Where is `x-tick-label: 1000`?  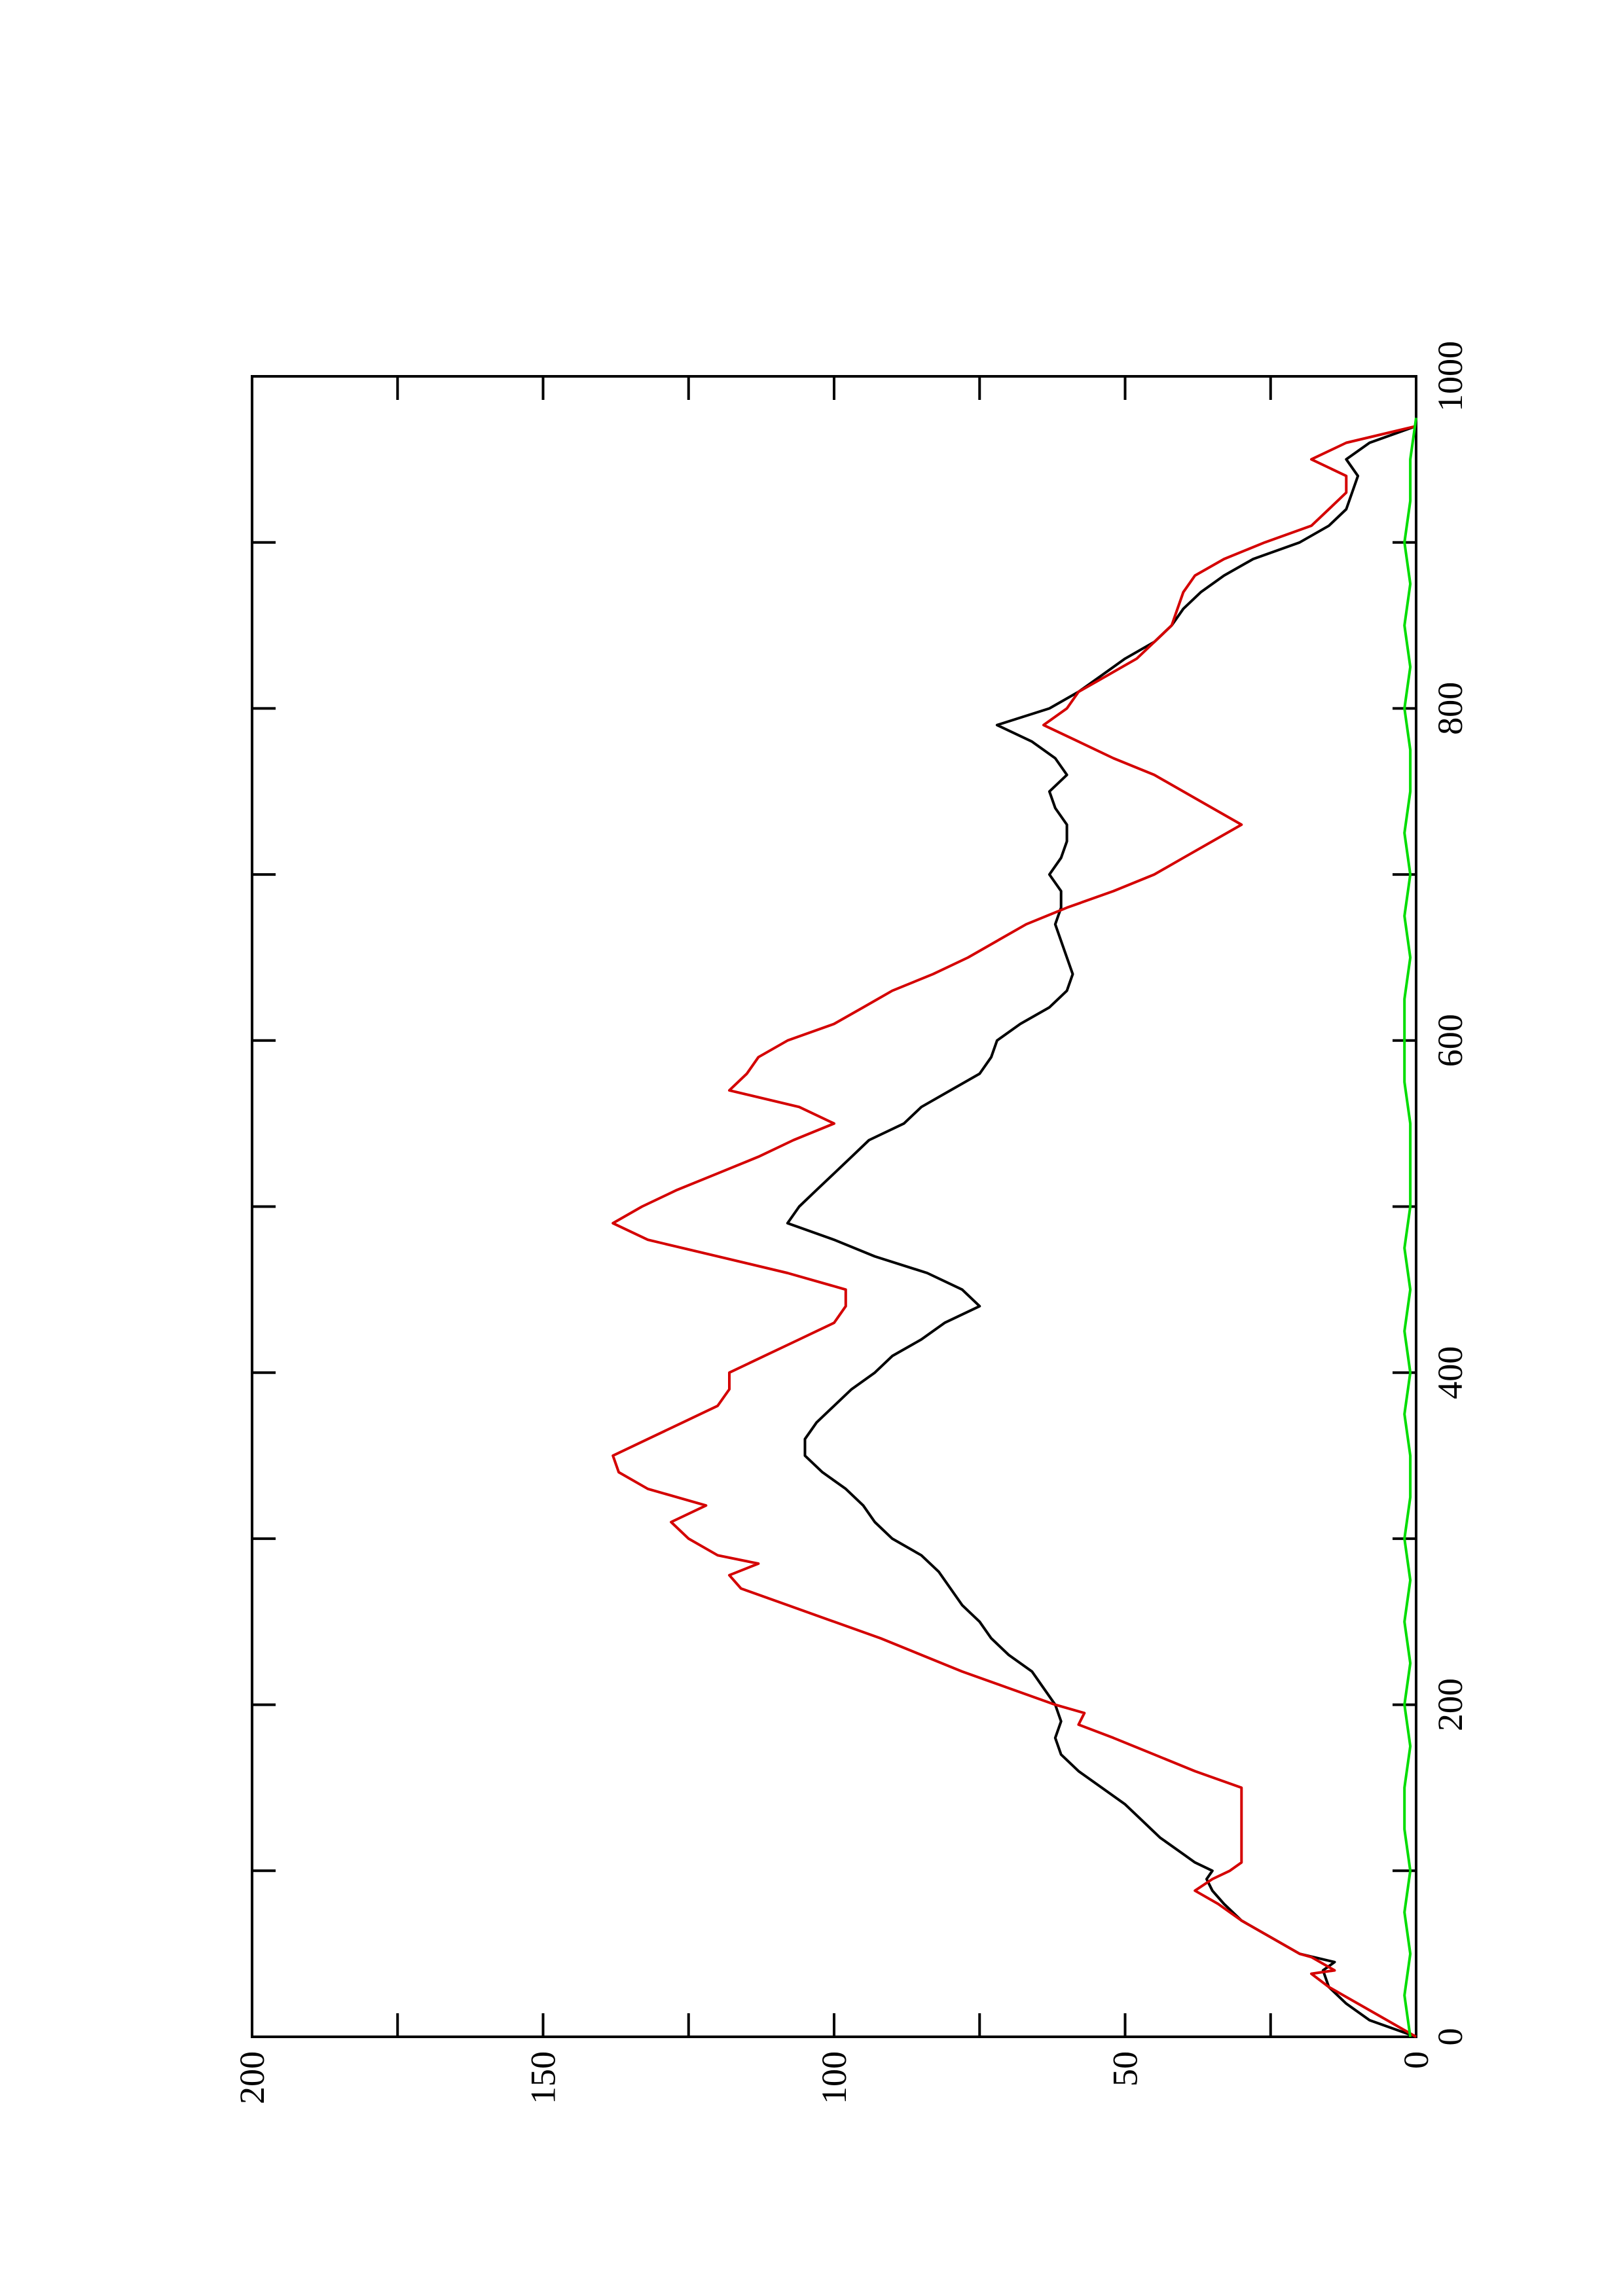
x-tick-label: 1000 is located at coordinates (1450, 376).